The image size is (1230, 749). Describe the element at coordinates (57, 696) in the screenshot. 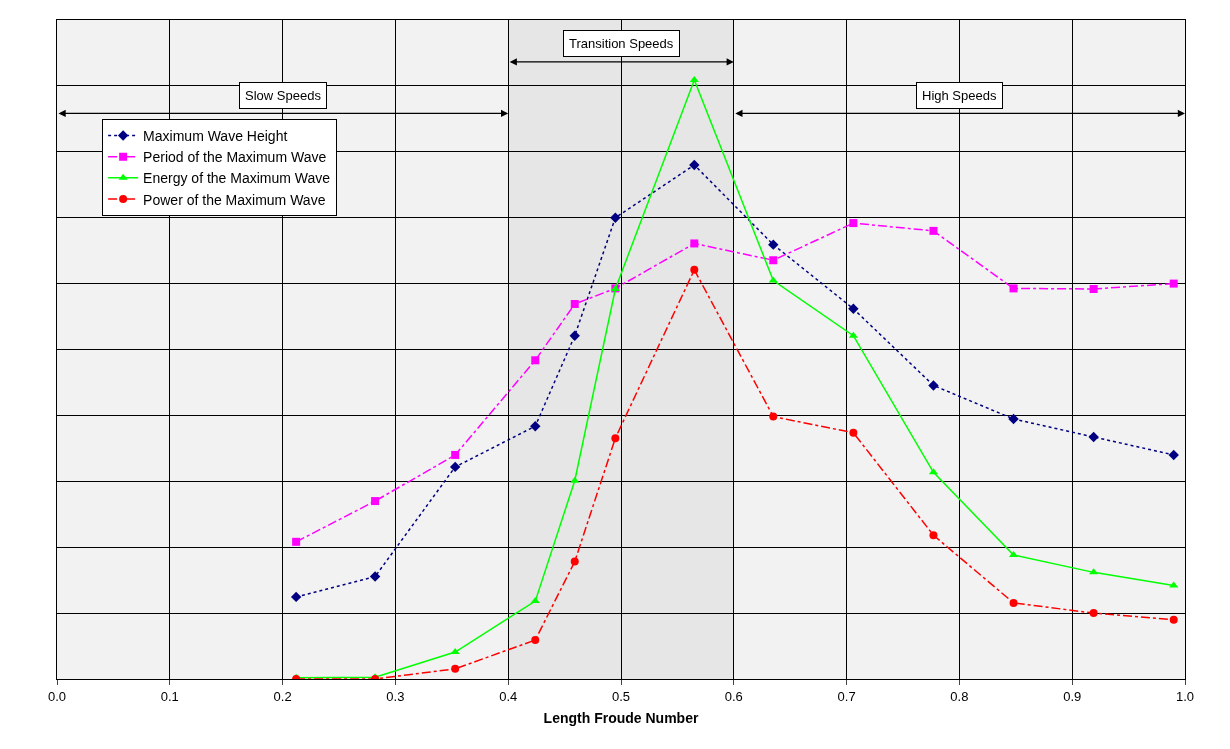

I see `x-tick-label: 0.0` at that location.